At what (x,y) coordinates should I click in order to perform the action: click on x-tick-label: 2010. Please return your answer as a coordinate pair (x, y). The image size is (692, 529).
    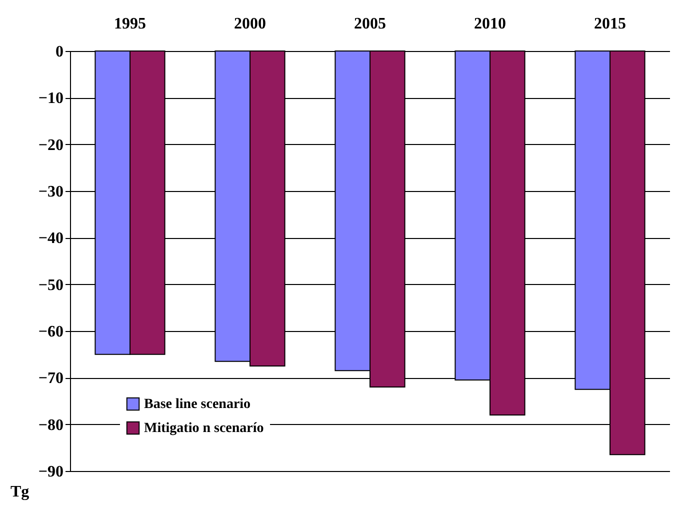
    Looking at the image, I should click on (490, 24).